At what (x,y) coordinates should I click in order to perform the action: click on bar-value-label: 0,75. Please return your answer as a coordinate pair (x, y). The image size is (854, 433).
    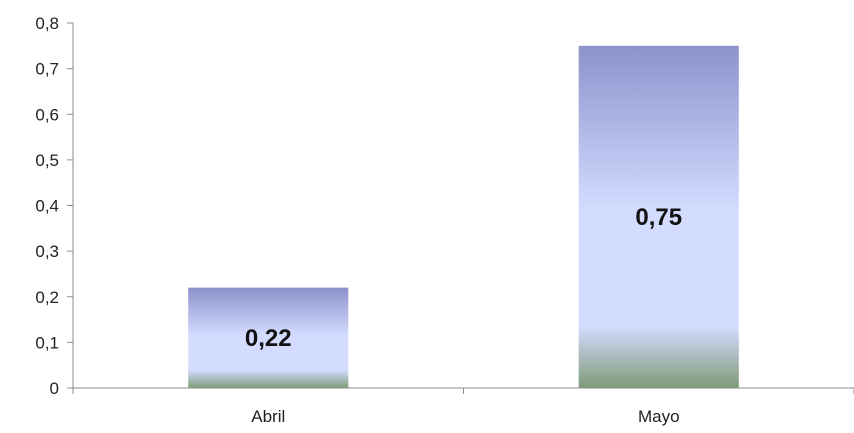
    Looking at the image, I should click on (658, 217).